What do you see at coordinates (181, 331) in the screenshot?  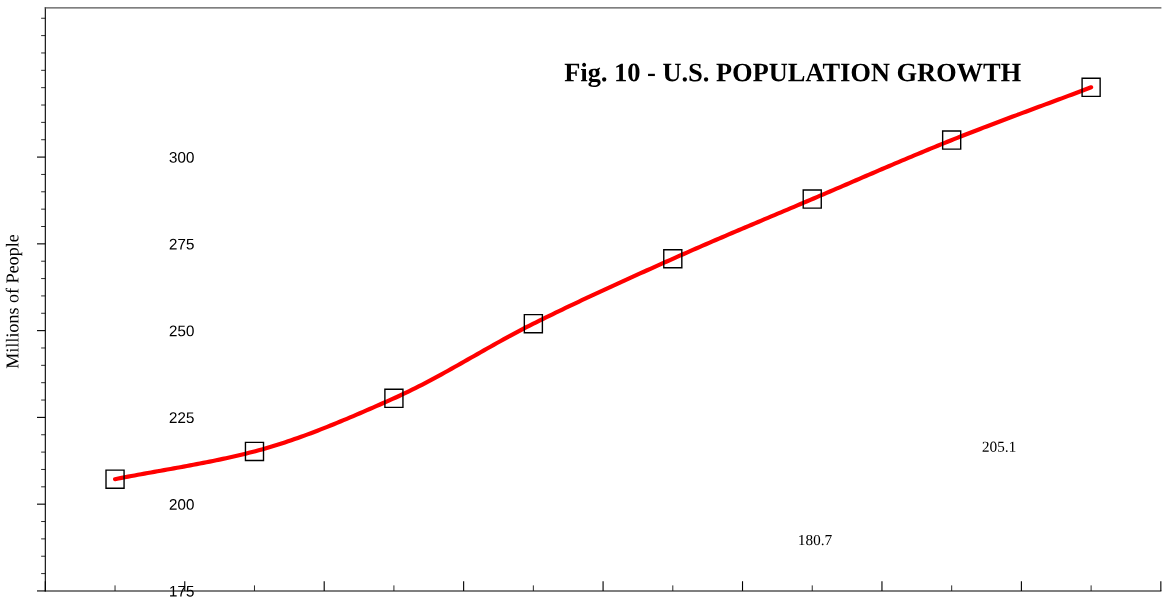 I see `y-tick-label: 250` at bounding box center [181, 331].